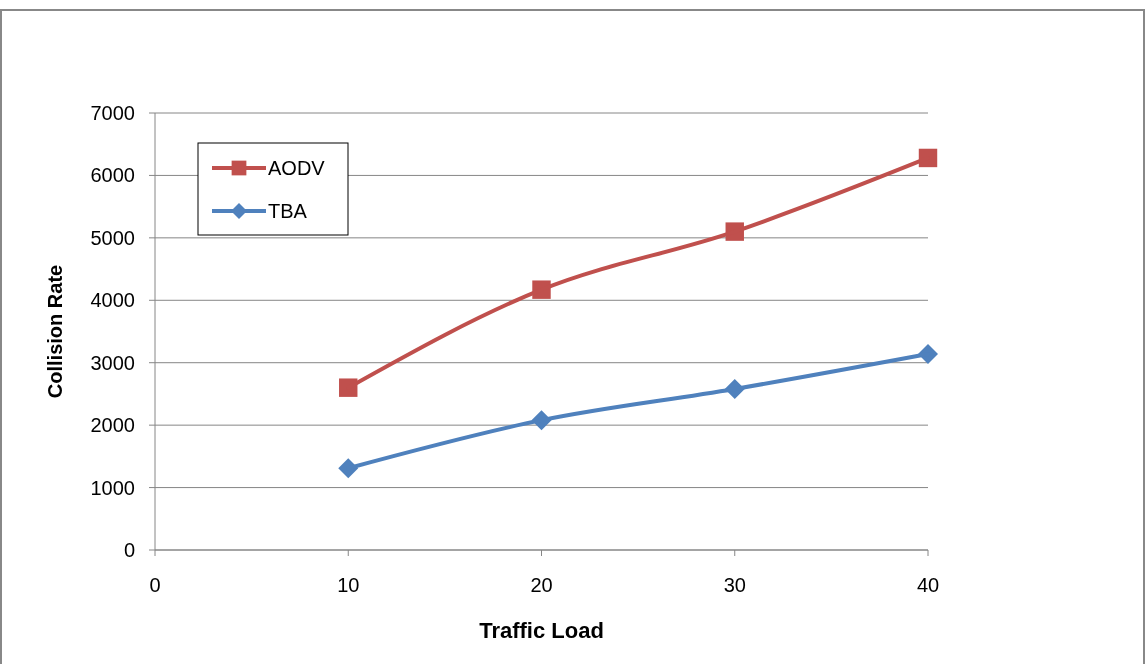 This screenshot has width=1145, height=664. What do you see at coordinates (288, 211) in the screenshot?
I see `legend-label: TBA` at bounding box center [288, 211].